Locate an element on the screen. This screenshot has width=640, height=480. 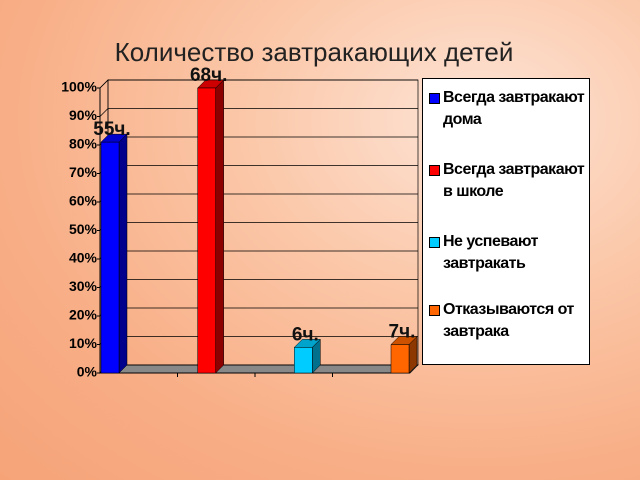
legend-entry: Отказываются от завтрака is located at coordinates (508, 321).